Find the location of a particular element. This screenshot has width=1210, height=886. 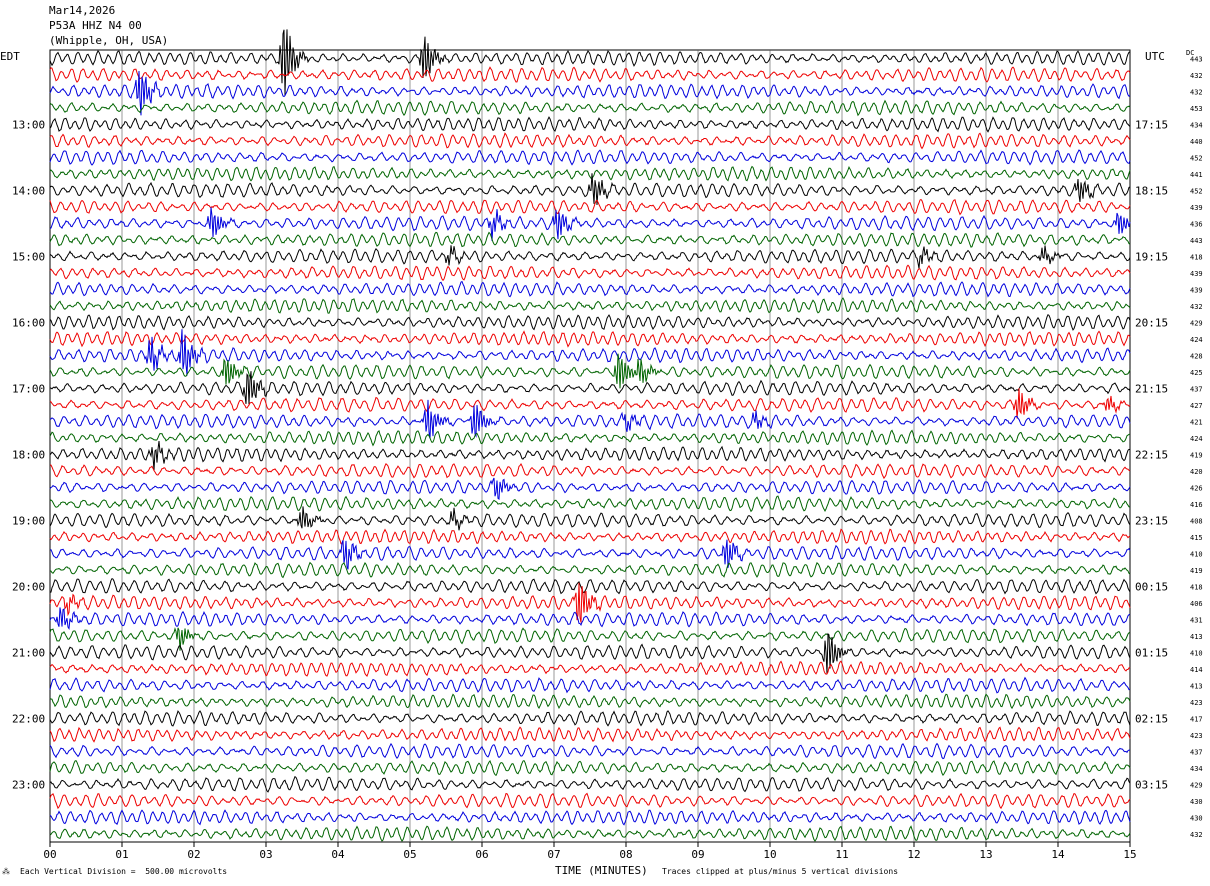

plot-date: Mar14,2026 is located at coordinates (82, 10).